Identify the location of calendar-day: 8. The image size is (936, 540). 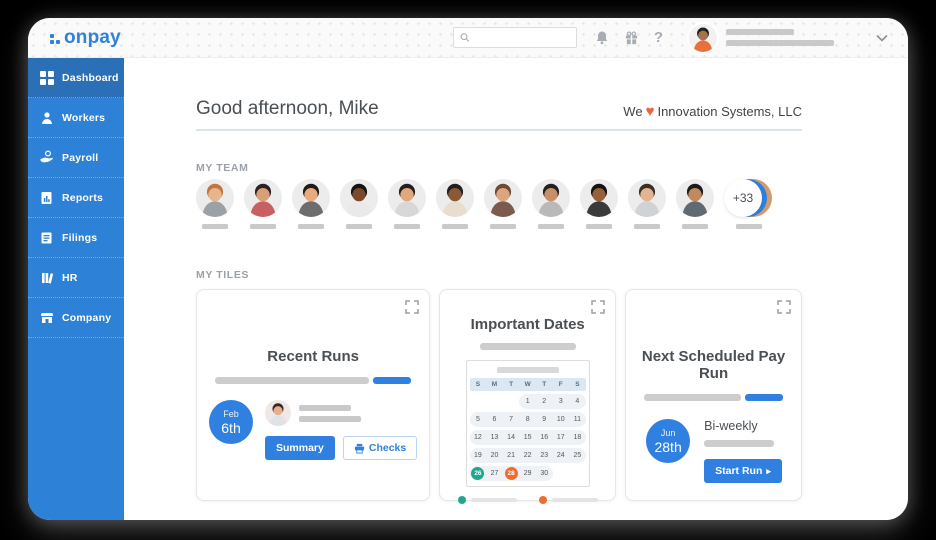
(527, 419).